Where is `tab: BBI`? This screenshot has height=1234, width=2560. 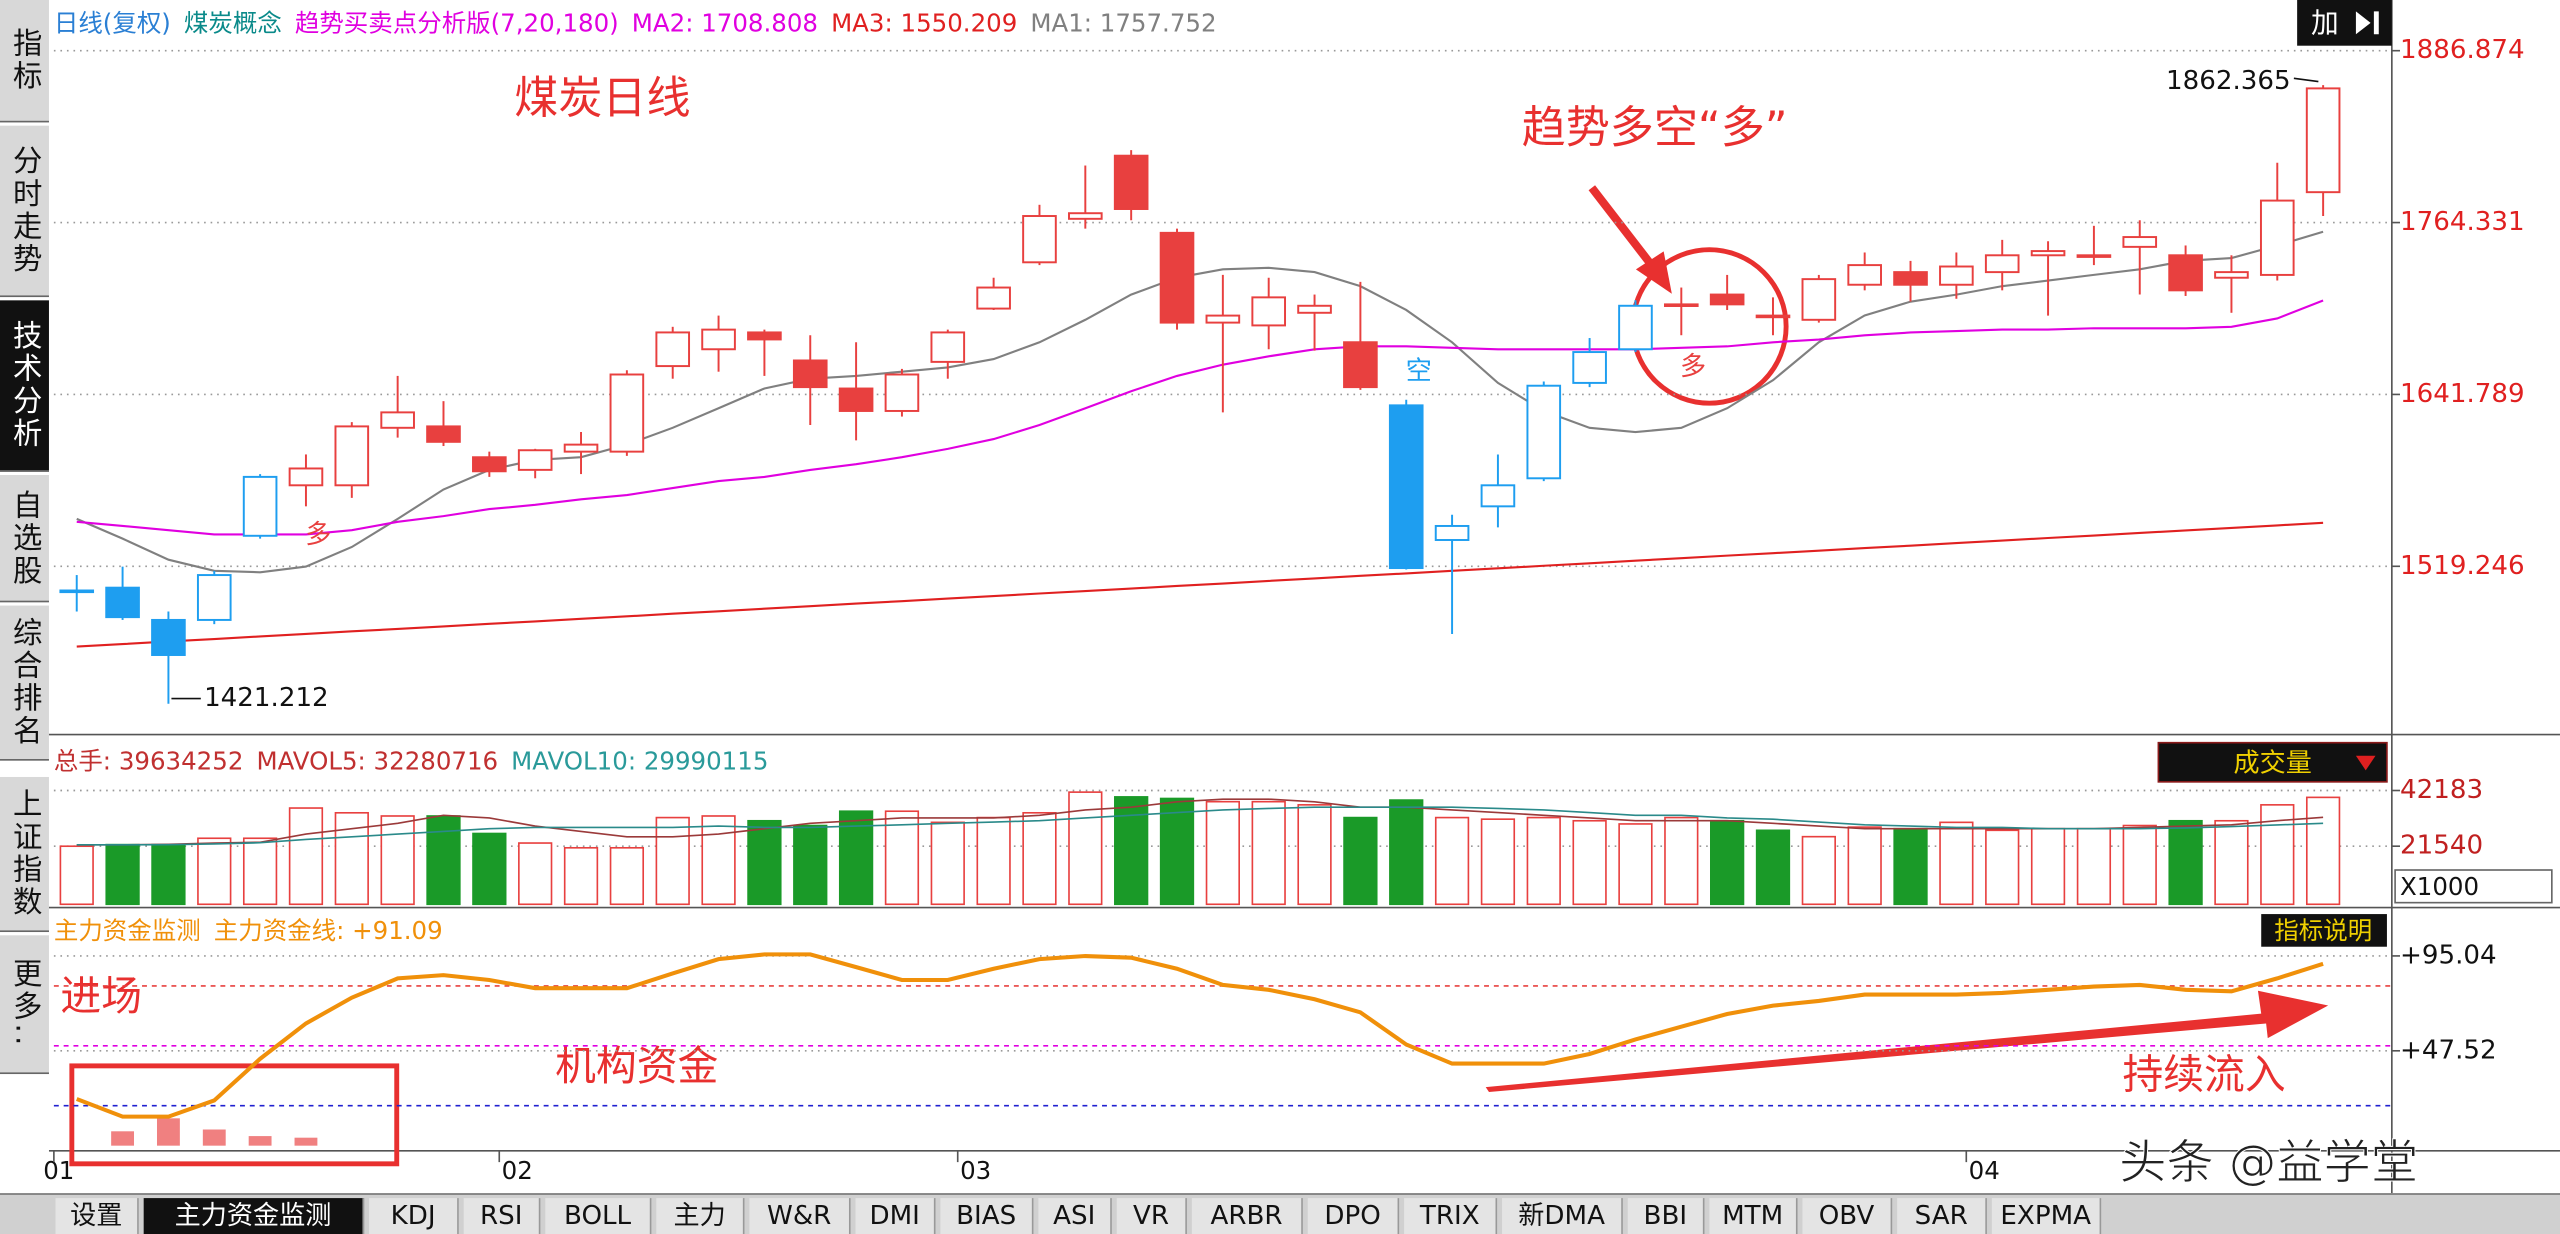 tab: BBI is located at coordinates (1666, 1216).